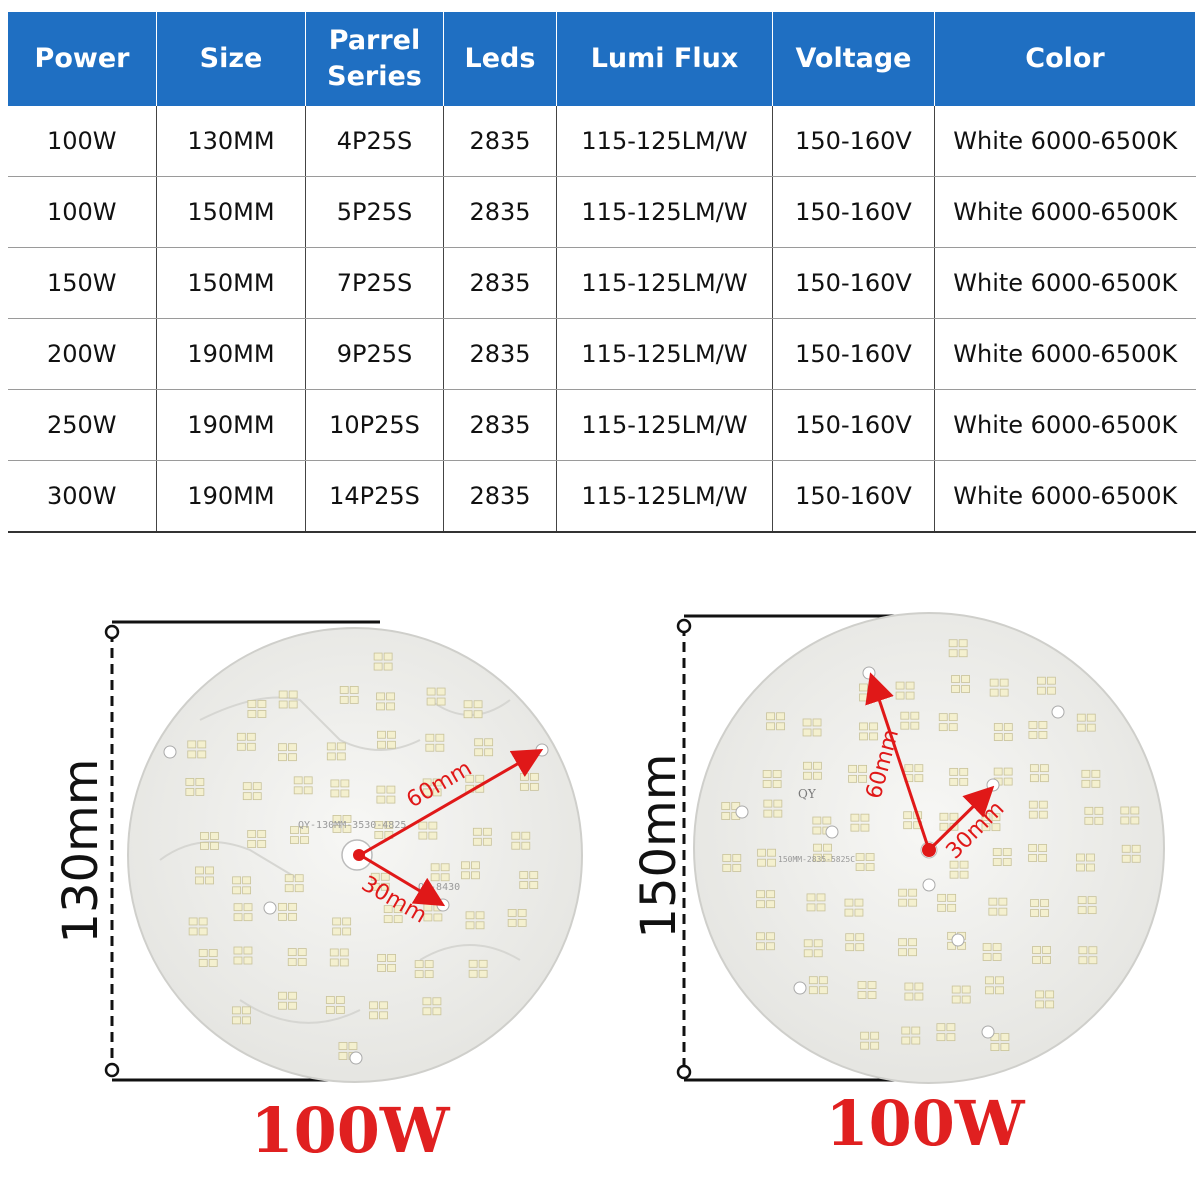  Describe the element at coordinates (500, 59) in the screenshot. I see `header-leds: Leds` at that location.